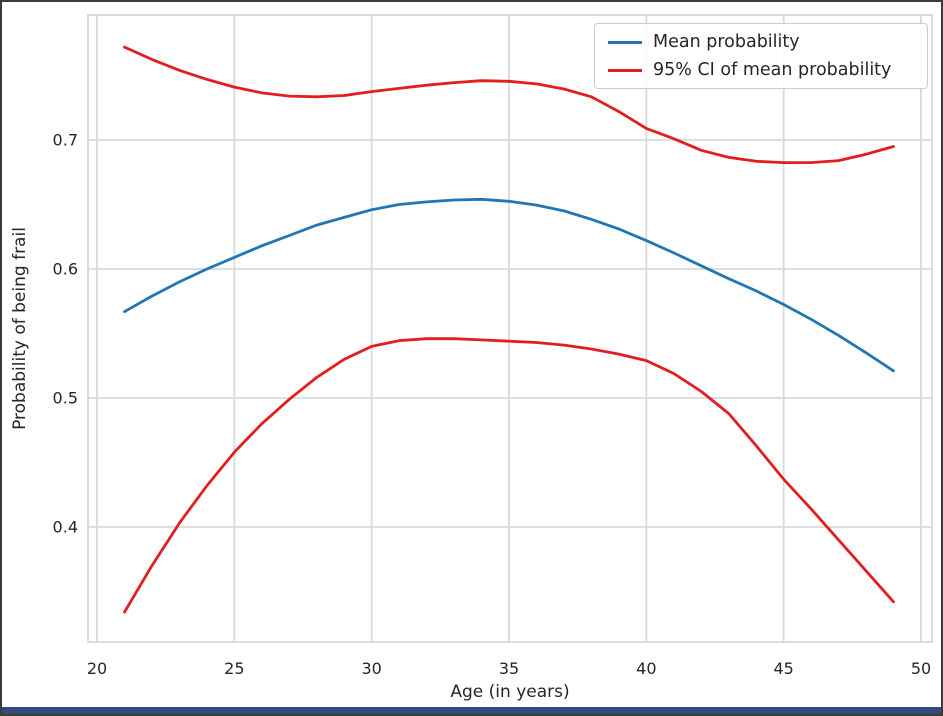 This screenshot has height=716, width=943. What do you see at coordinates (65, 527) in the screenshot?
I see `tick-label-y-0.4: 0.4` at bounding box center [65, 527].